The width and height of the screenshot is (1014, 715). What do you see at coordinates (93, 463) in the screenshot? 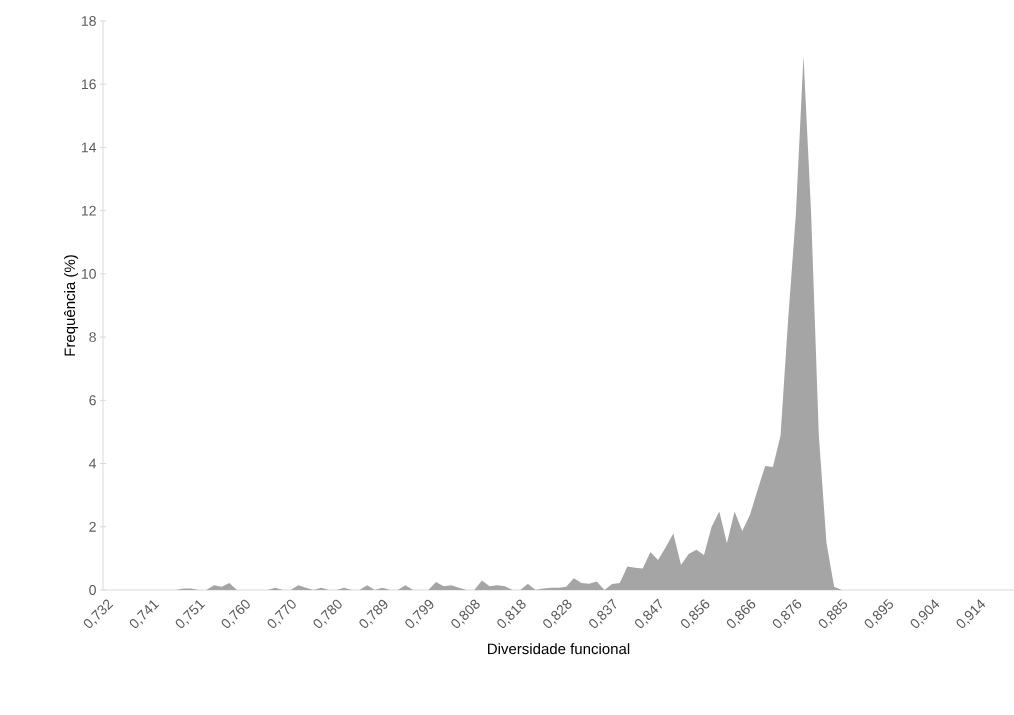
I see `y-tick-label: 4` at bounding box center [93, 463].